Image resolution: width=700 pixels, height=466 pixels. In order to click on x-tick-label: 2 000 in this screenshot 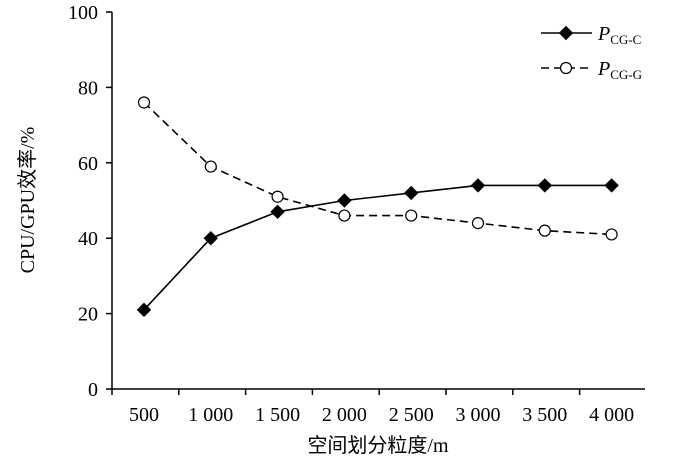, I will do `click(344, 415)`.